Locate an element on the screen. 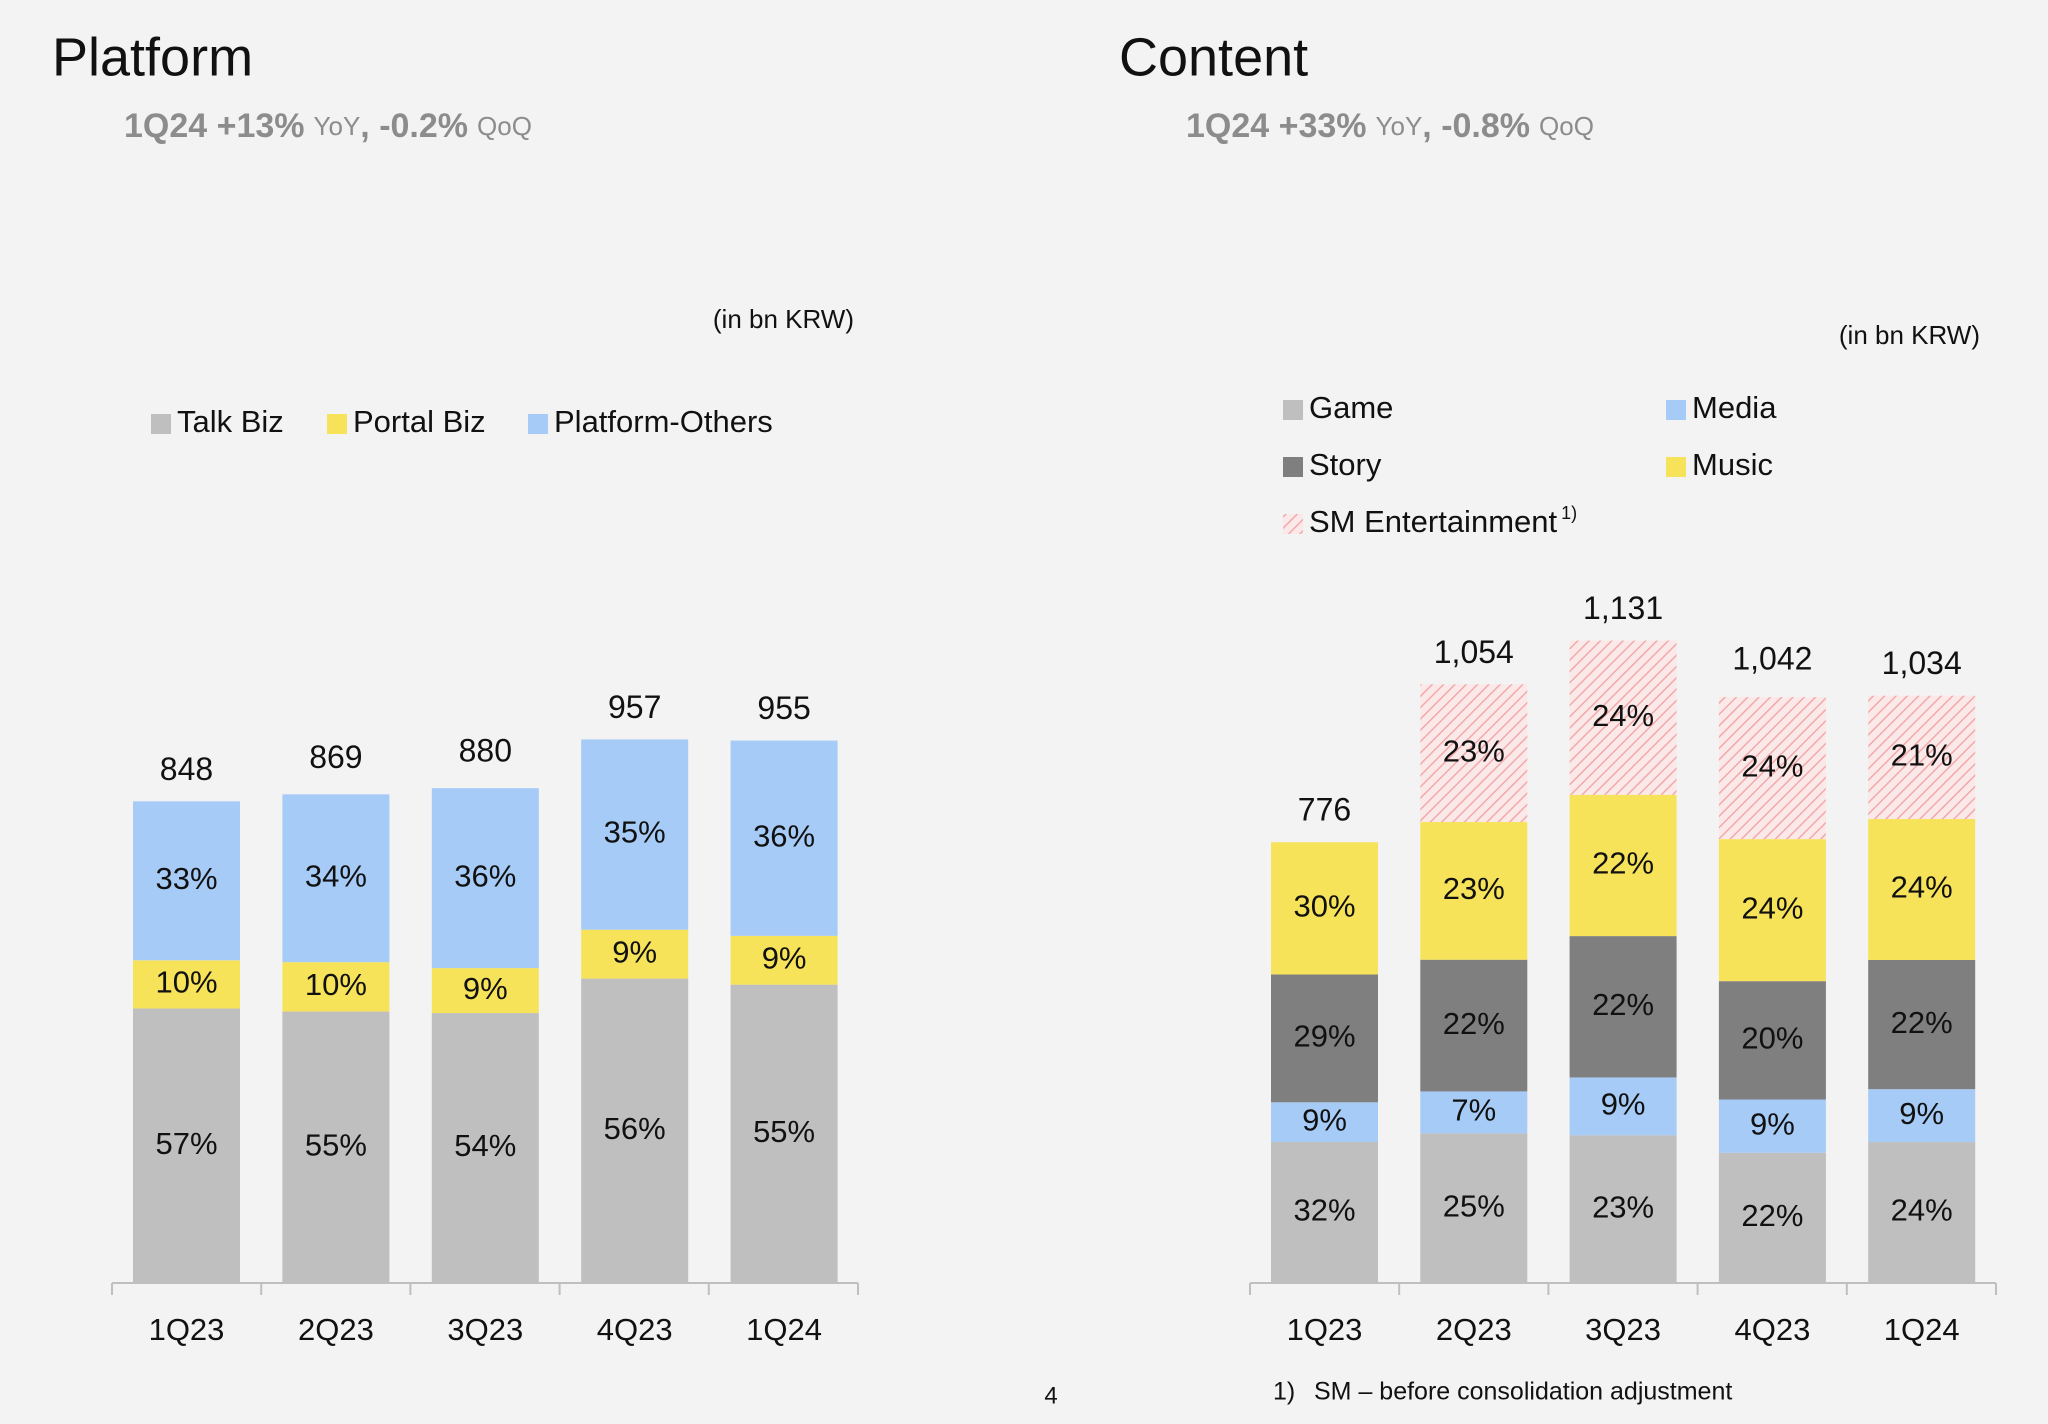 This screenshot has height=1424, width=2048. subtitle-part: 1Q24 +13% is located at coordinates (214, 126).